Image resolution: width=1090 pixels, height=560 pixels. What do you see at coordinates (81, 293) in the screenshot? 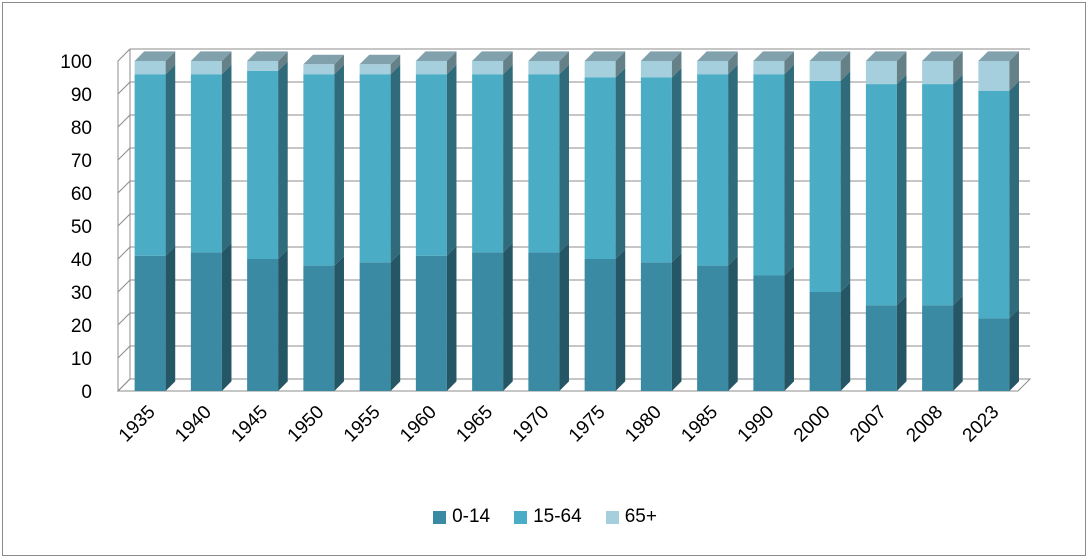
I see `y-tick-label: 30` at bounding box center [81, 293].